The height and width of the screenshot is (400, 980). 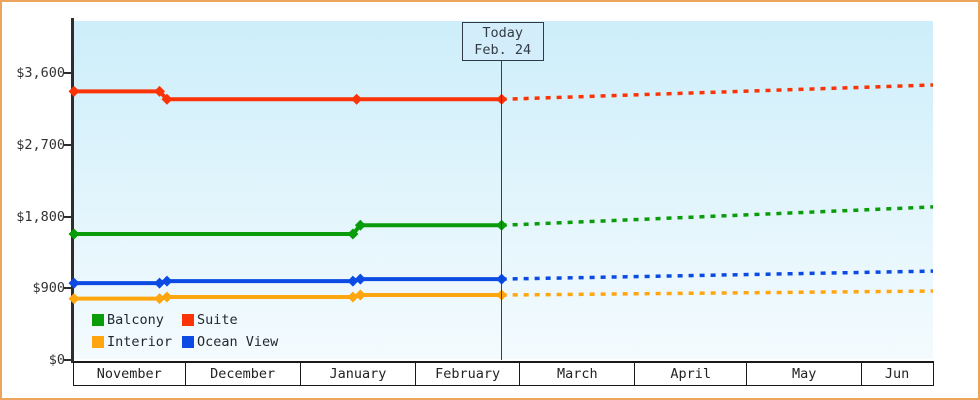 What do you see at coordinates (217, 320) in the screenshot?
I see `legend-label-suite: Suite` at bounding box center [217, 320].